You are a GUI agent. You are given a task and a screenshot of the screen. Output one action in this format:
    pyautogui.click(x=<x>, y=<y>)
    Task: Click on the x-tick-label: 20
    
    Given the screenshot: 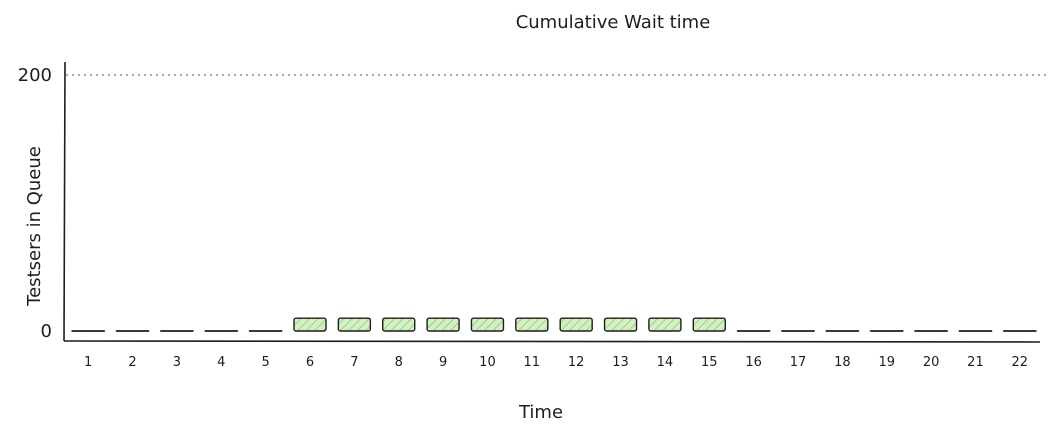 What is the action you would take?
    pyautogui.click(x=931, y=362)
    